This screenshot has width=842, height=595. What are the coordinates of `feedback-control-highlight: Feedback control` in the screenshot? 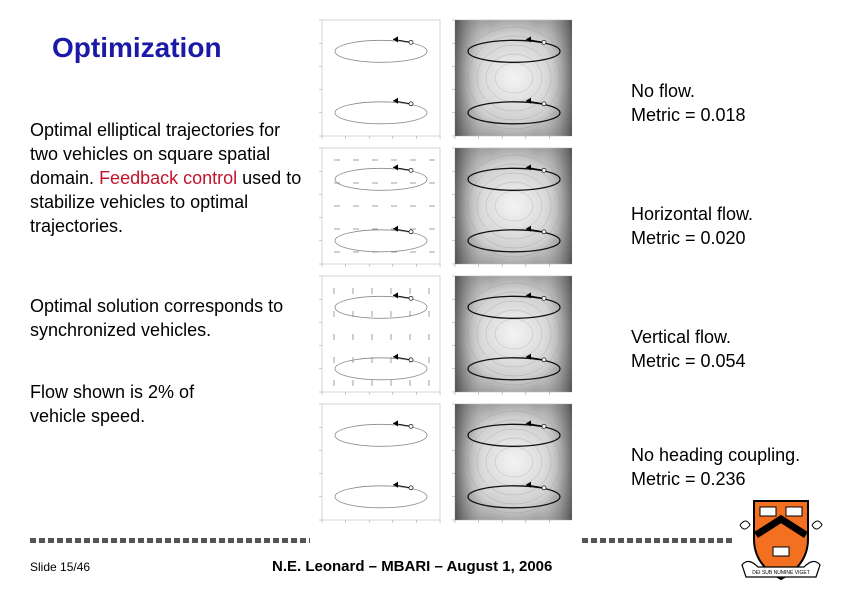 It's located at (168, 178).